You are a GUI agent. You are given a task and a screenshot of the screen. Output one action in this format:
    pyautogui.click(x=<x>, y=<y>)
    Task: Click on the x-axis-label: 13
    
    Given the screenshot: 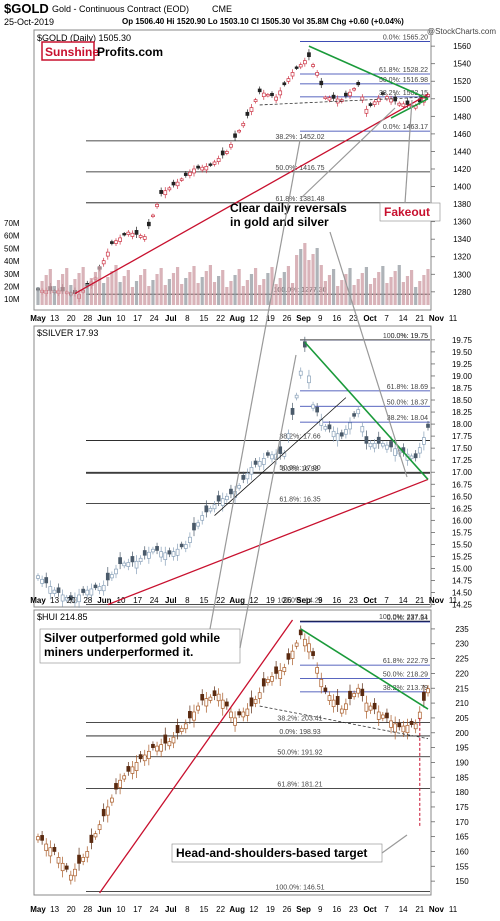 What is the action you would take?
    pyautogui.click(x=54, y=600)
    